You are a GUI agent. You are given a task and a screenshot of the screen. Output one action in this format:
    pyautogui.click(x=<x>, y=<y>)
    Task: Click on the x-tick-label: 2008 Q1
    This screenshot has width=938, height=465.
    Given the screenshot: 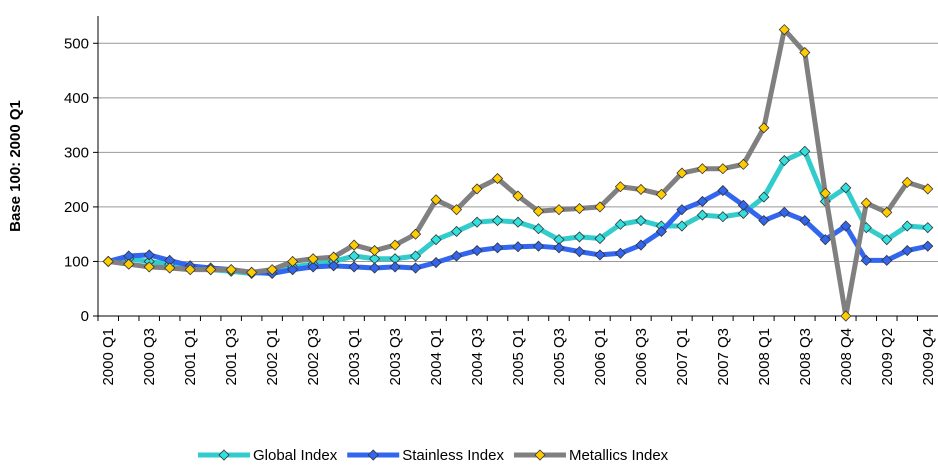 What is the action you would take?
    pyautogui.click(x=764, y=357)
    